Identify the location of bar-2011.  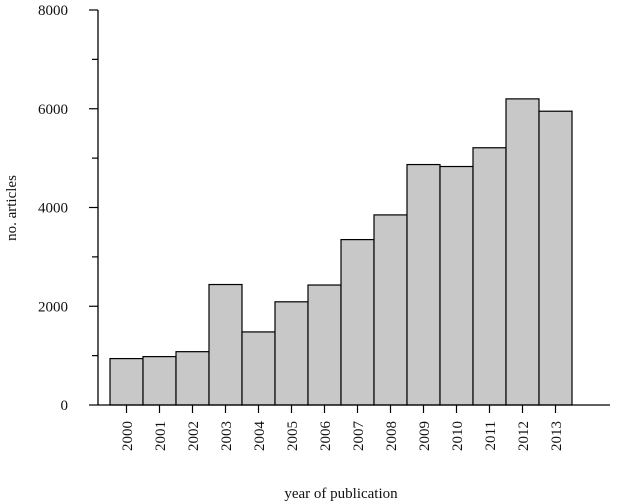
(489, 276).